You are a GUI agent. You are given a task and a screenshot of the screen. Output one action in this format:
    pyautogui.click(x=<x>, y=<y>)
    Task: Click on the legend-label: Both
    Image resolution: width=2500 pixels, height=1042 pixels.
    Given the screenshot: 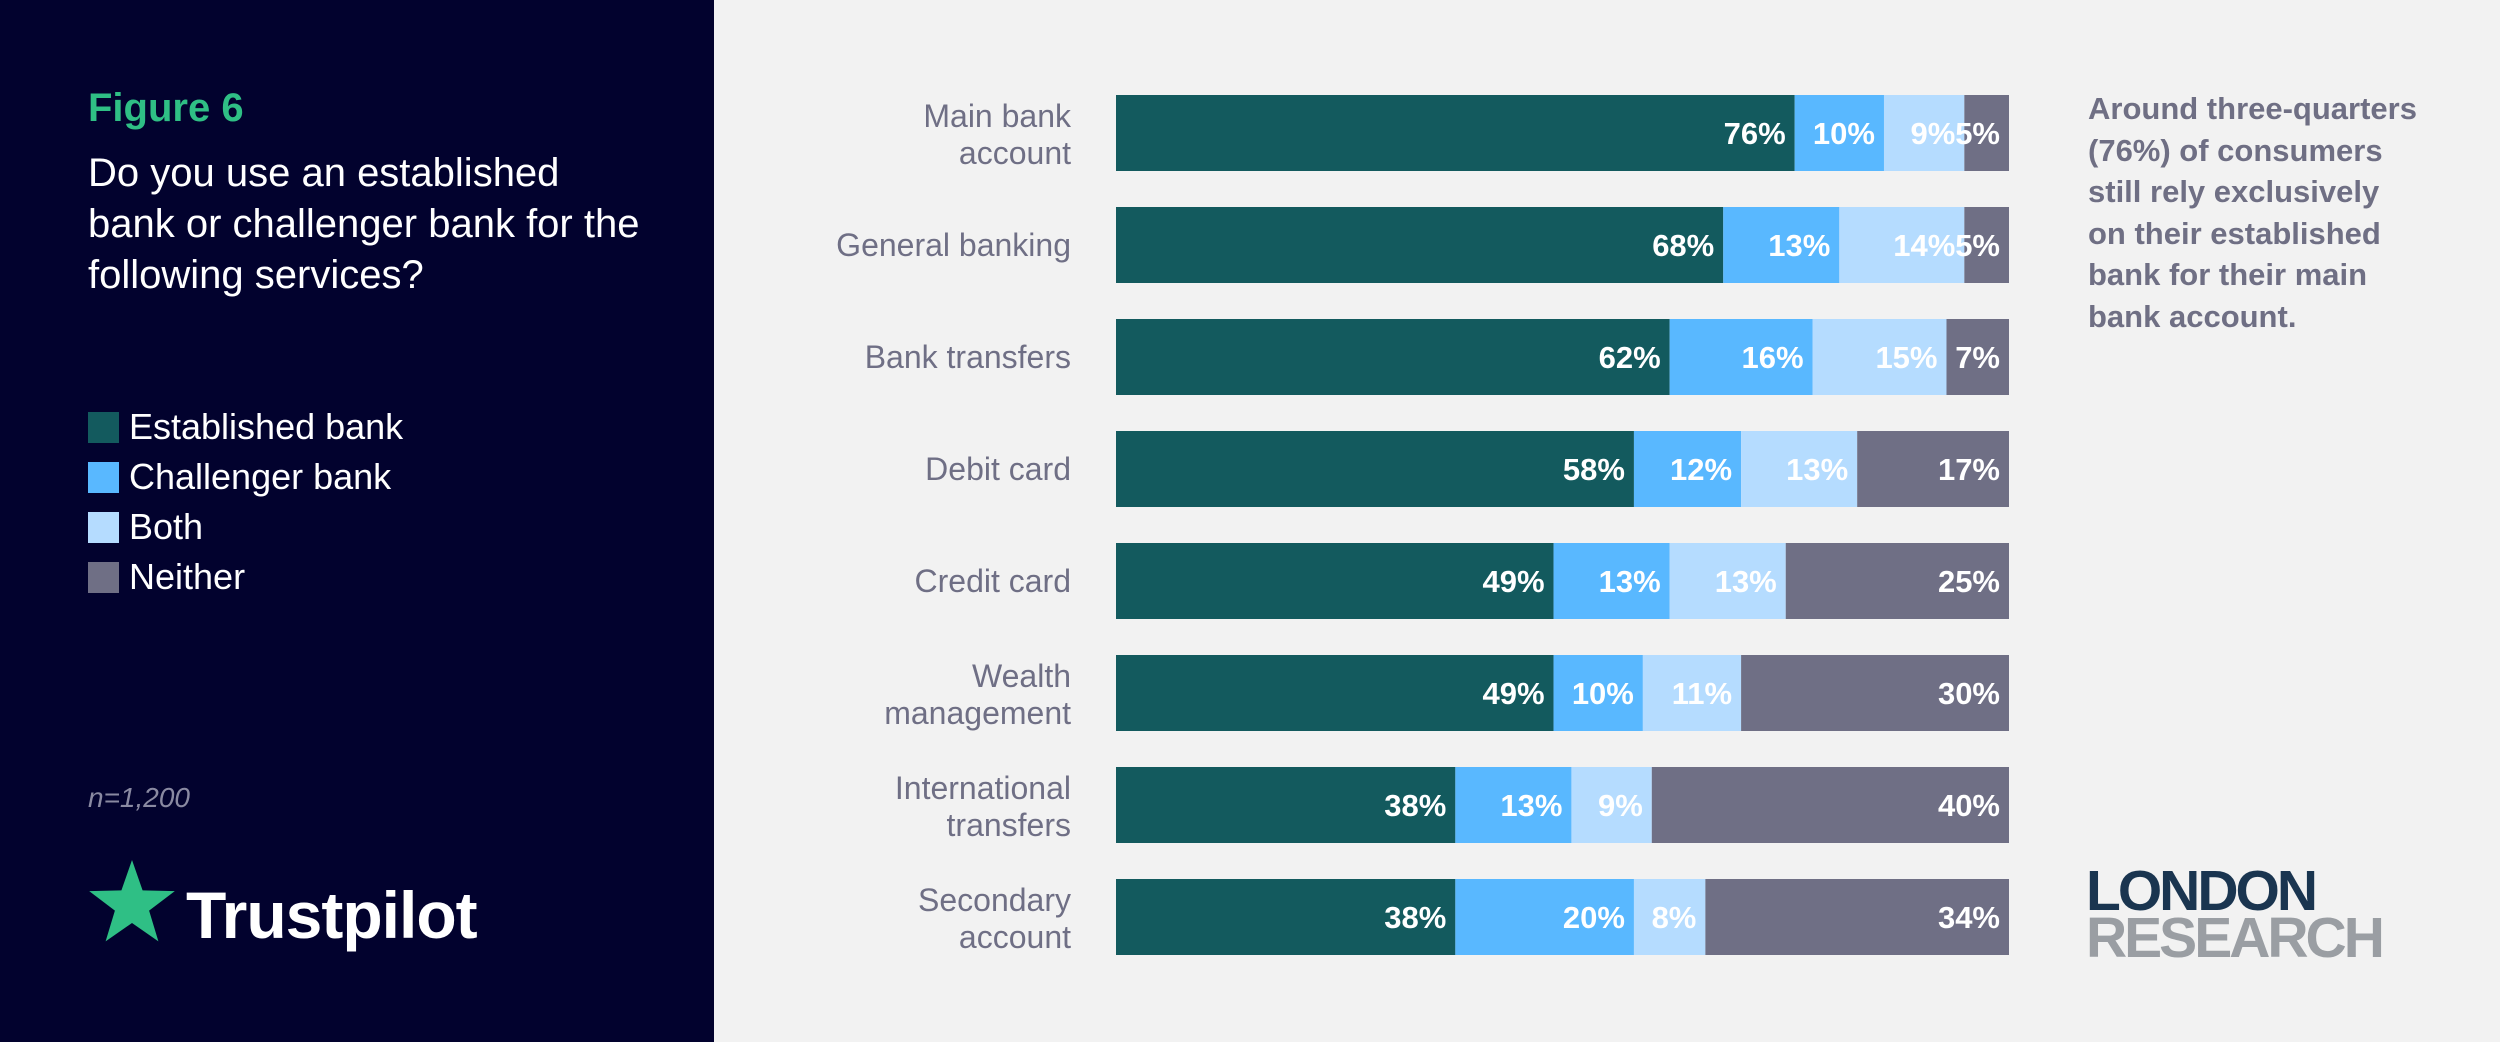 What is the action you would take?
    pyautogui.click(x=166, y=526)
    